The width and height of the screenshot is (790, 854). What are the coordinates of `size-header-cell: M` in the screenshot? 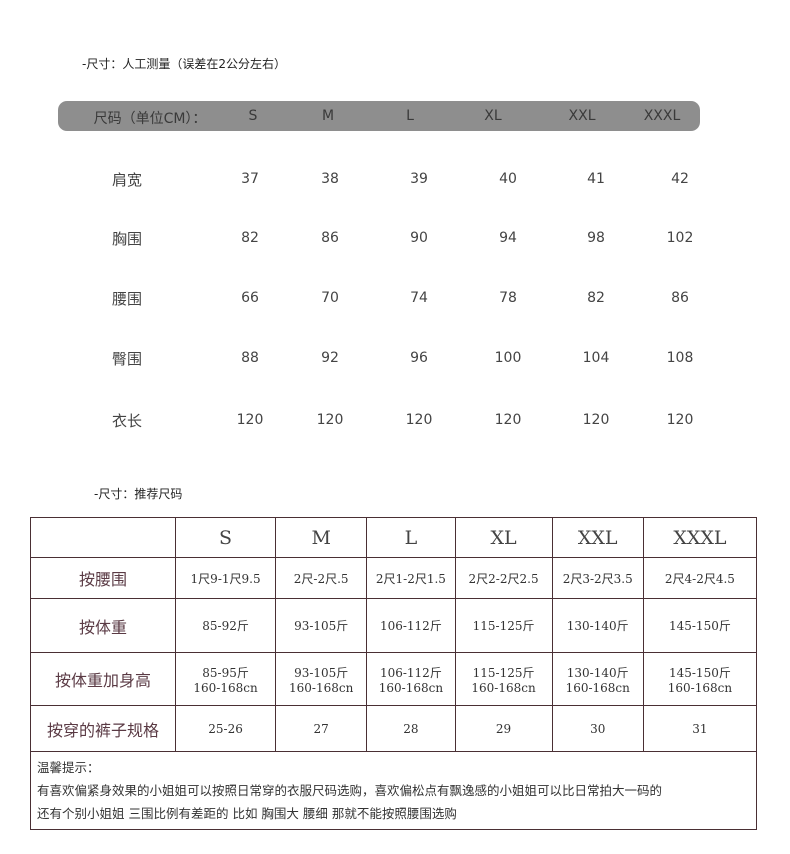 It's located at (321, 537).